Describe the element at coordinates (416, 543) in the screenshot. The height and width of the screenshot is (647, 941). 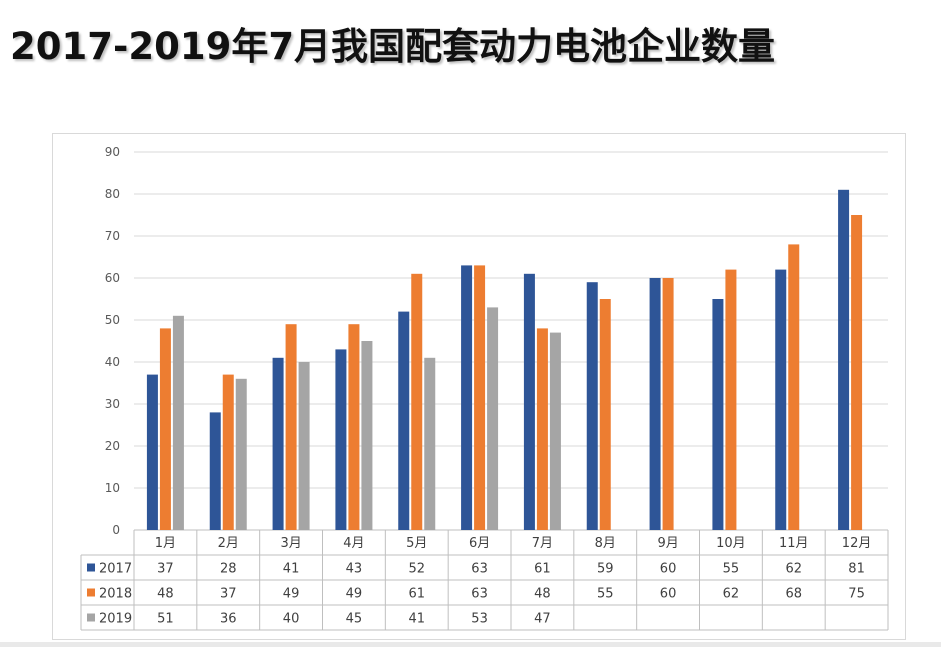
I see `x-tick-label: 5月` at that location.